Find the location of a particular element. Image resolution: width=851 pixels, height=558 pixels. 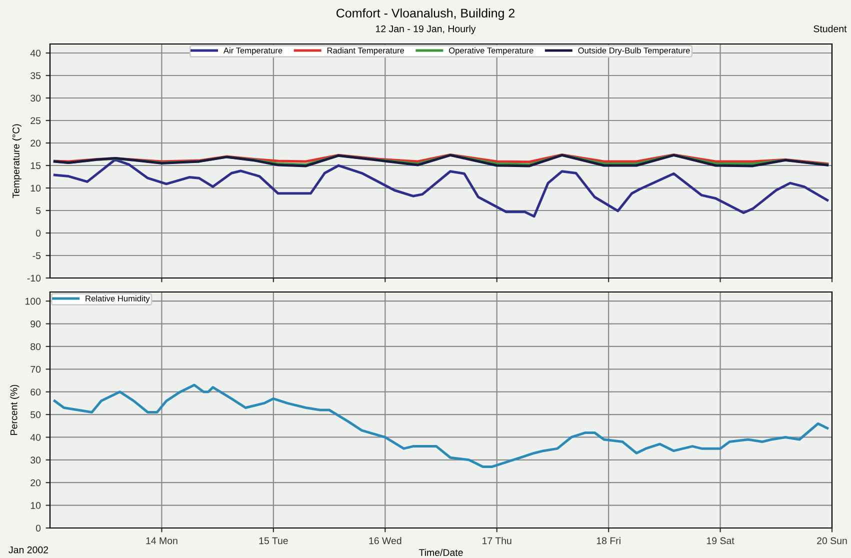

y-tick-label: 25 is located at coordinates (35, 120).